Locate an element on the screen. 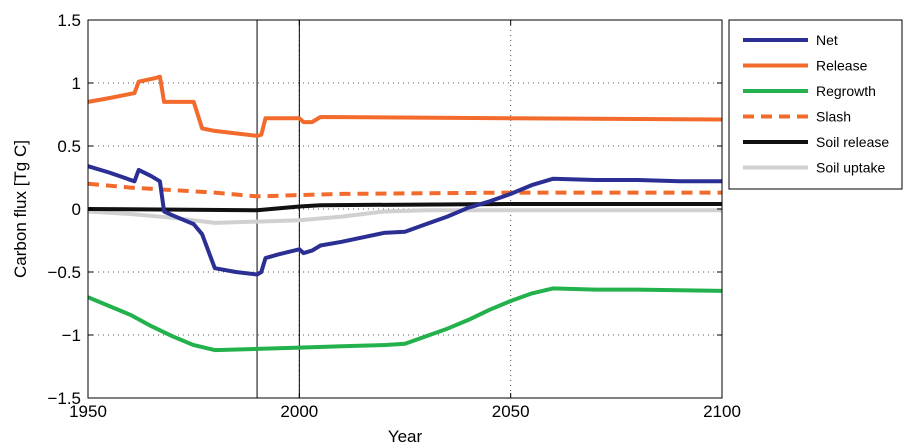 The height and width of the screenshot is (448, 909). y-tick-label: −1.5 is located at coordinates (64, 398).